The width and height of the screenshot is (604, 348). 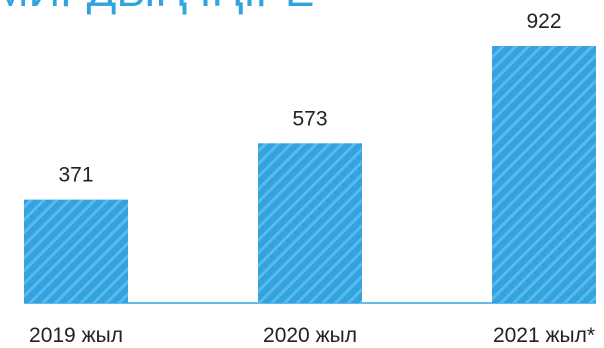 I want to click on category-label-3: 2021 жыл*, so click(x=544, y=335).